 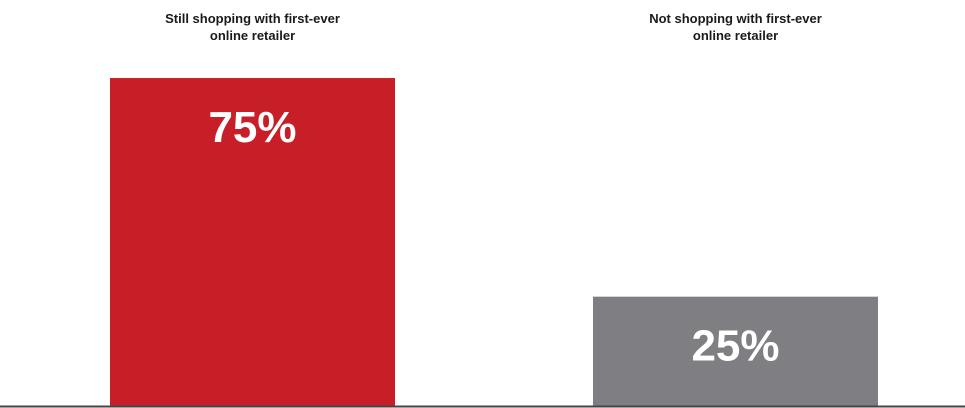 What do you see at coordinates (252, 18) in the screenshot?
I see `category-label-1-line-1: Still shopping with first-ever` at bounding box center [252, 18].